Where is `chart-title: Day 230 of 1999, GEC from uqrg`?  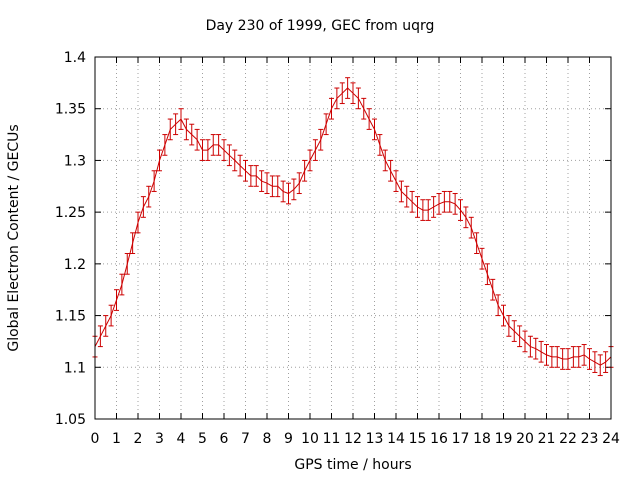 chart-title: Day 230 of 1999, GEC from uqrg is located at coordinates (320, 26).